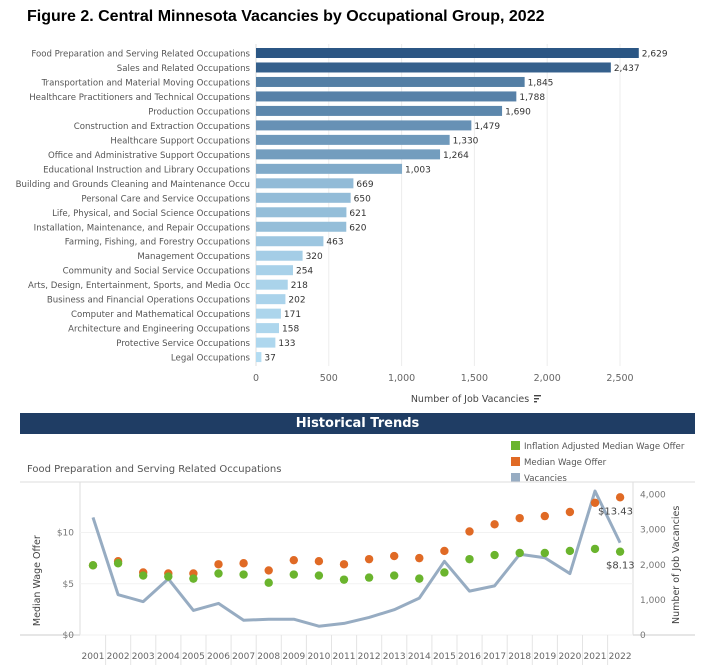 This screenshot has height=669, width=706. I want to click on data-label: 1,845, so click(541, 83).